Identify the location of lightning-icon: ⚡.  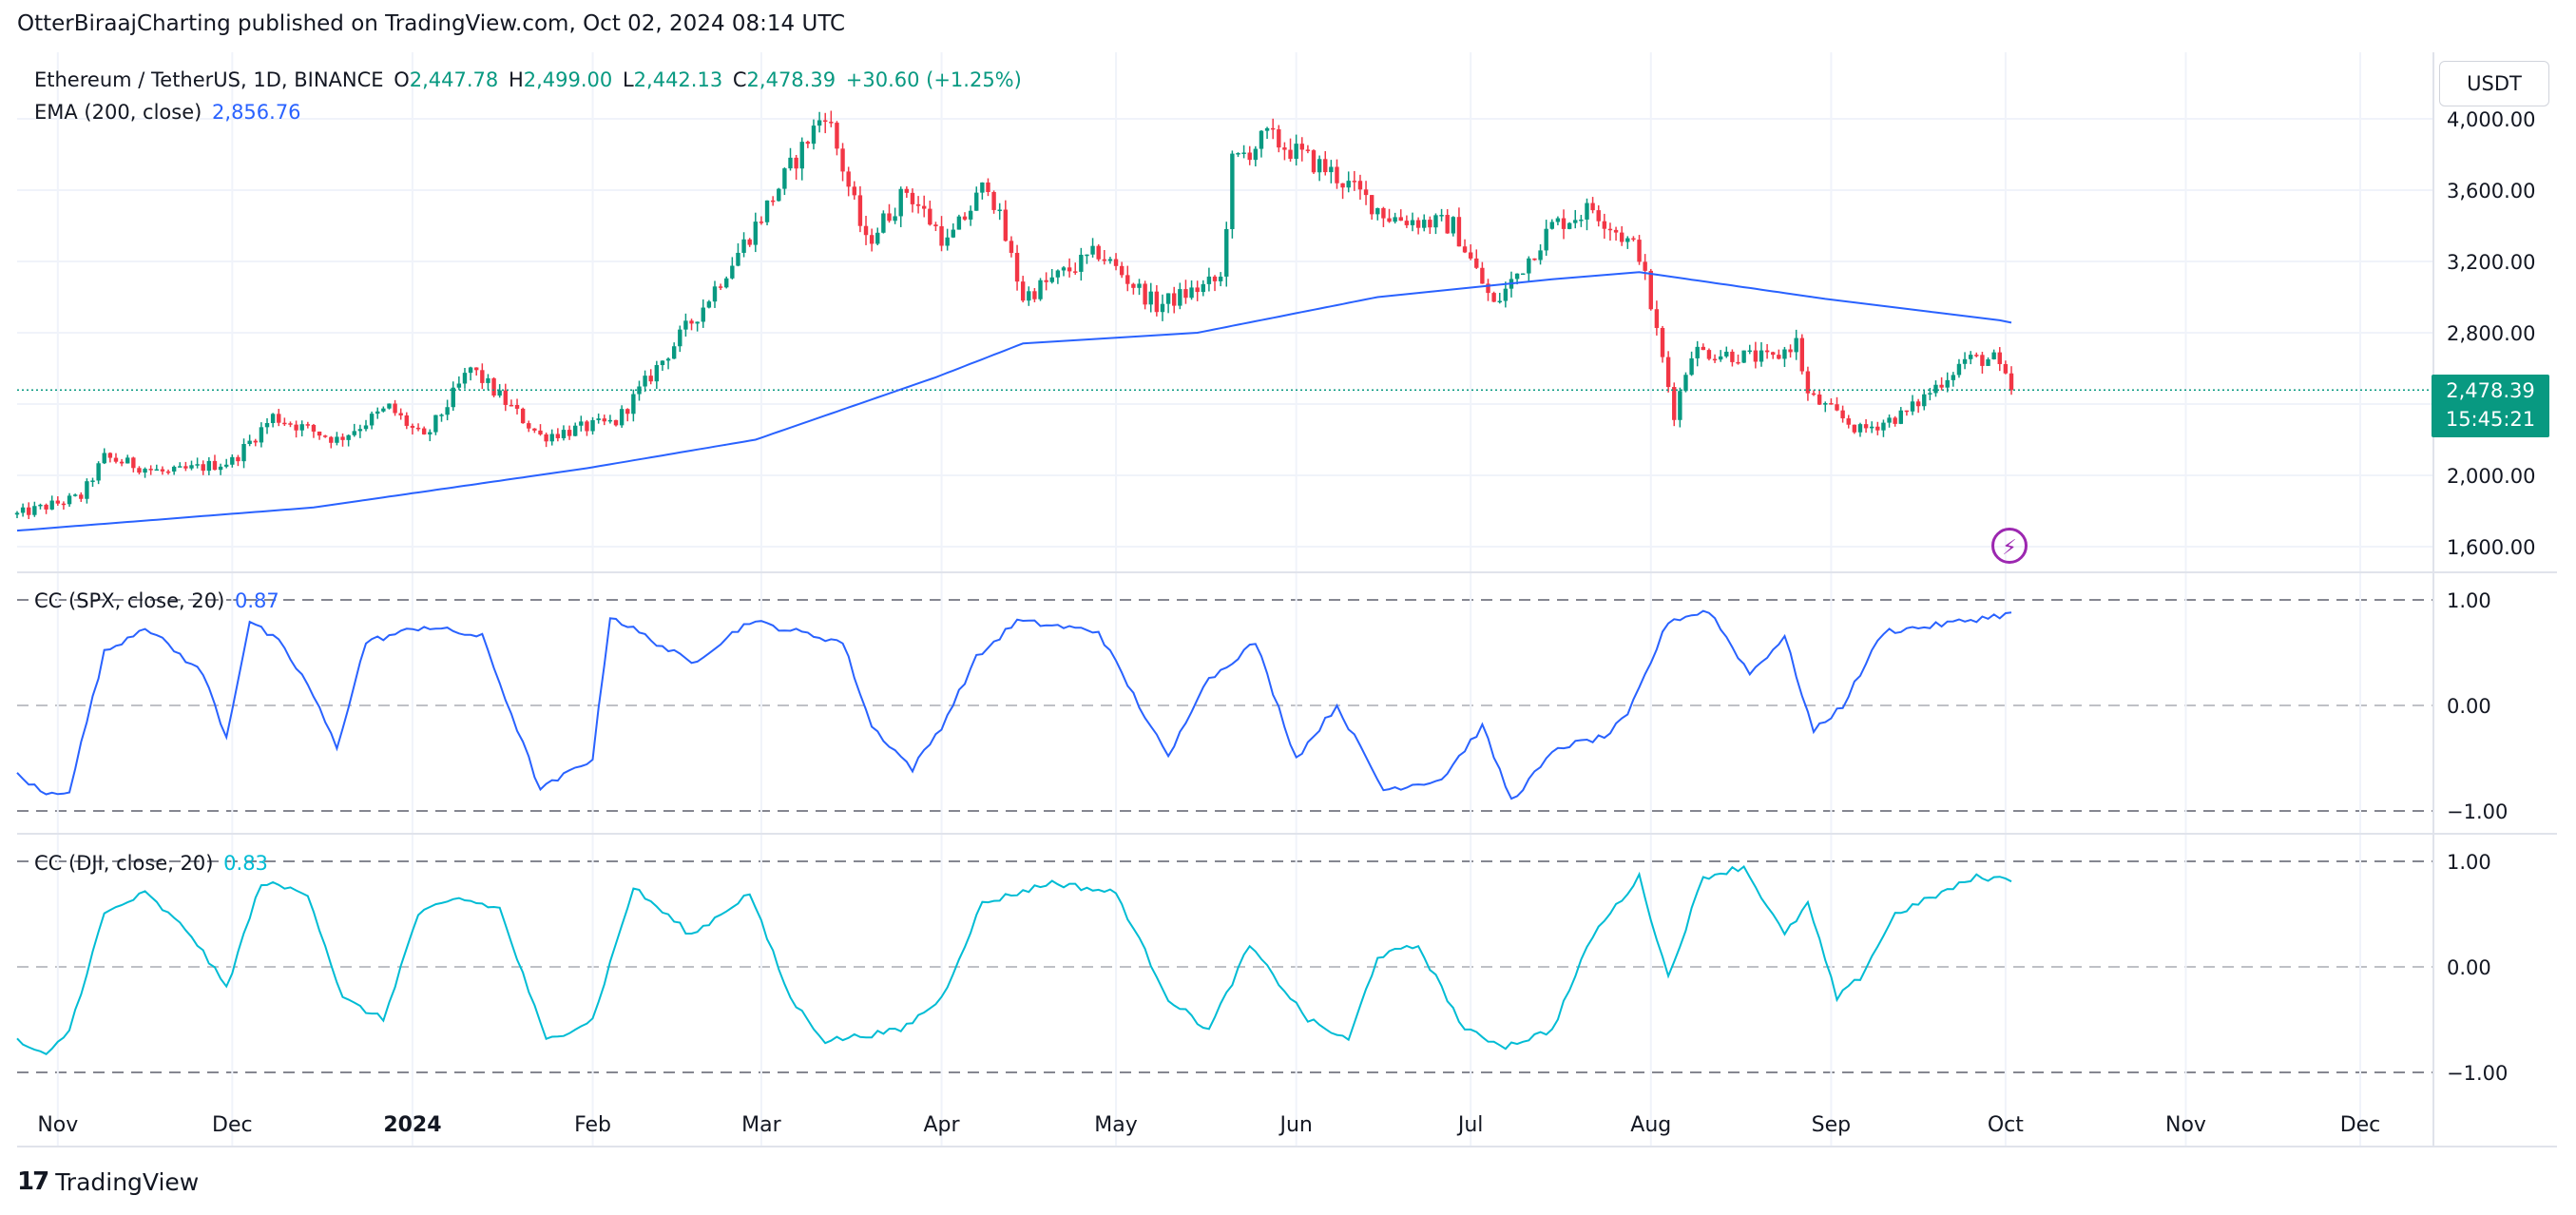
(2009, 546).